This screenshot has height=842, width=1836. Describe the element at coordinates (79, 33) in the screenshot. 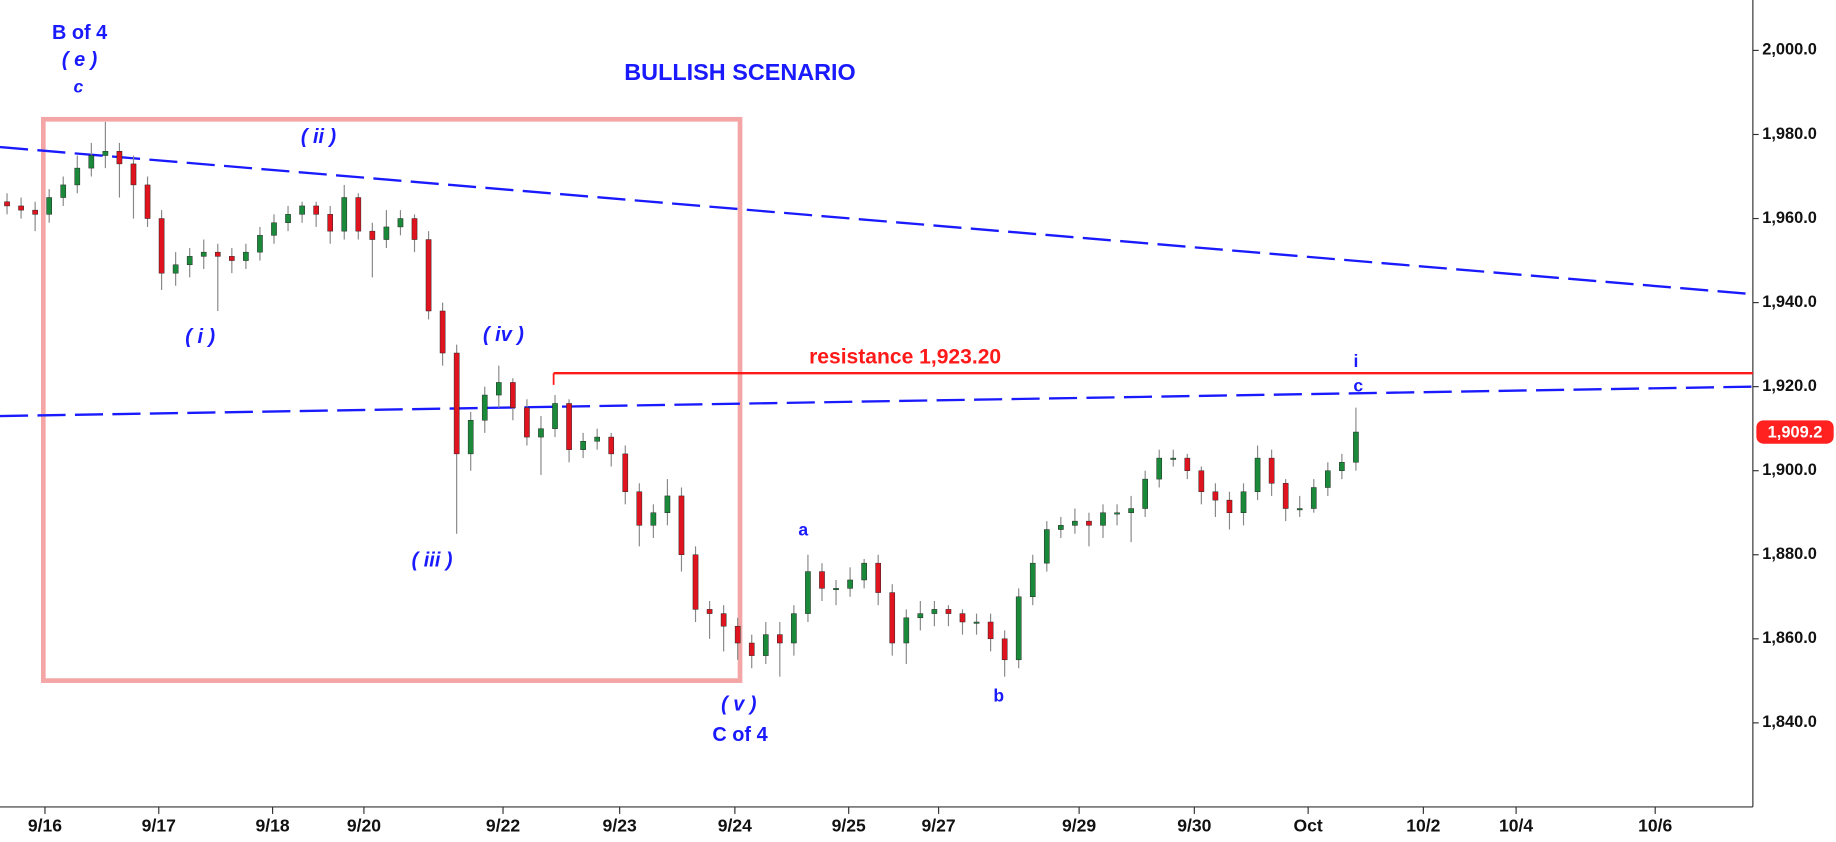

I see `wave-label: B of 4` at that location.